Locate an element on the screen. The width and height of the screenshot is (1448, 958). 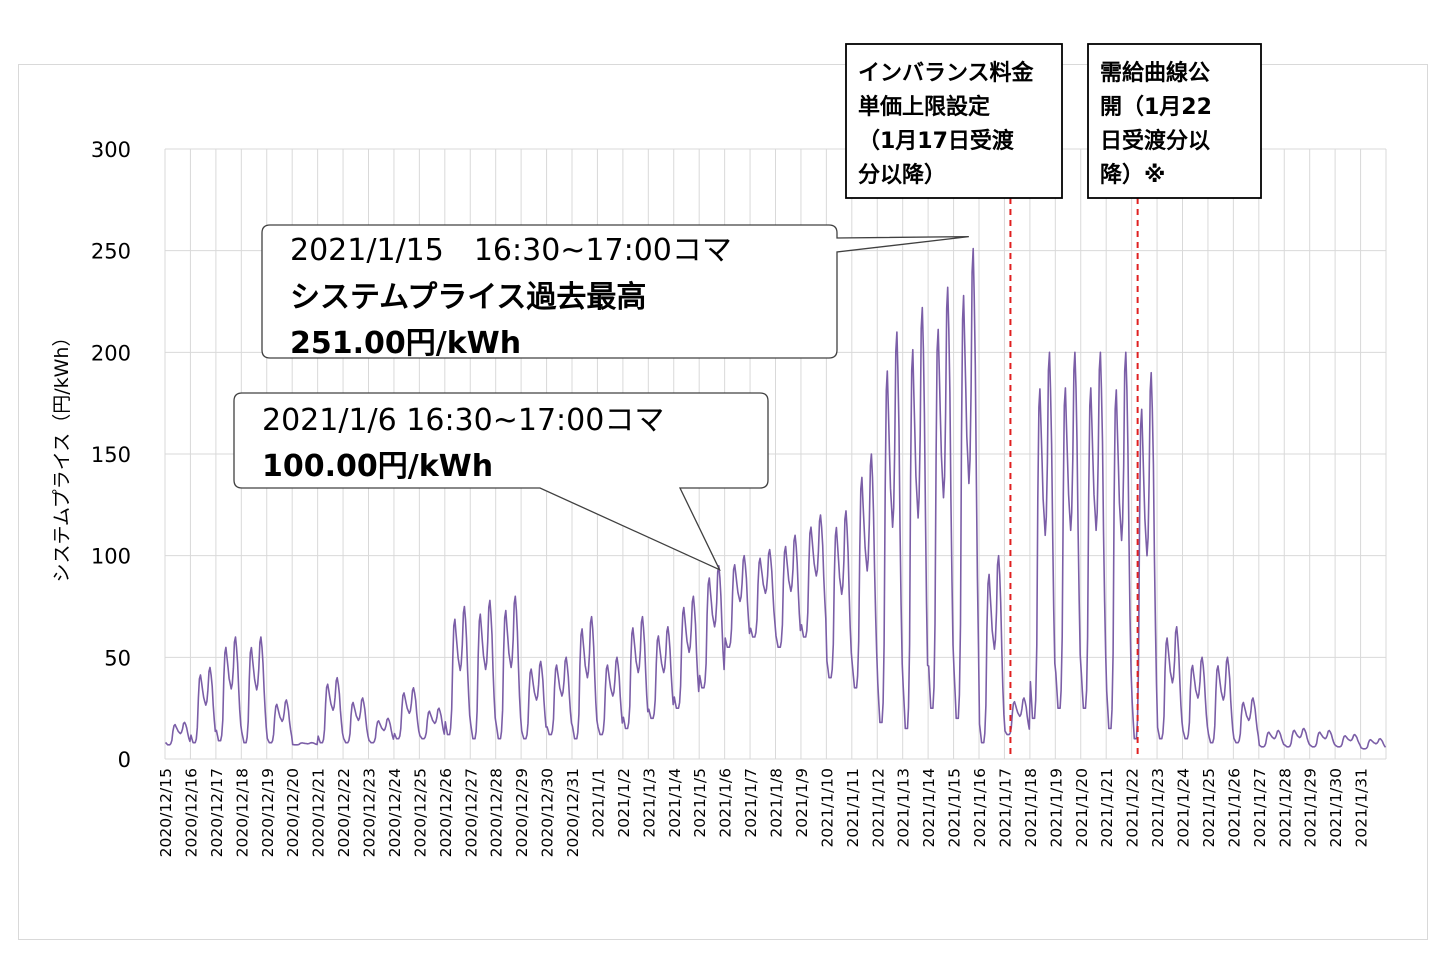
x-tick-label: 2021/1/11 is located at coordinates (853, 807).